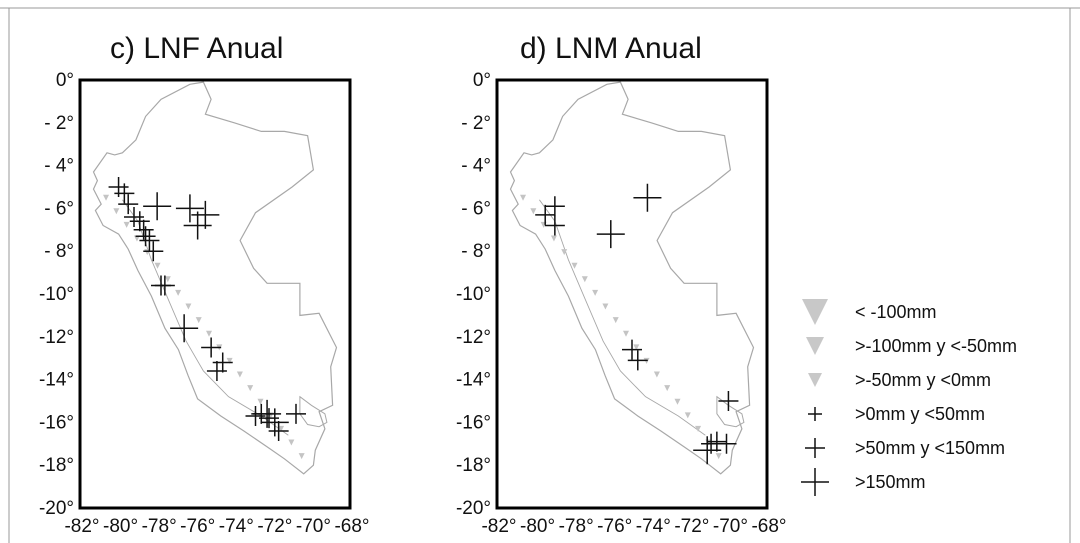  I want to click on x-tick-label: -70°, so click(313, 526).